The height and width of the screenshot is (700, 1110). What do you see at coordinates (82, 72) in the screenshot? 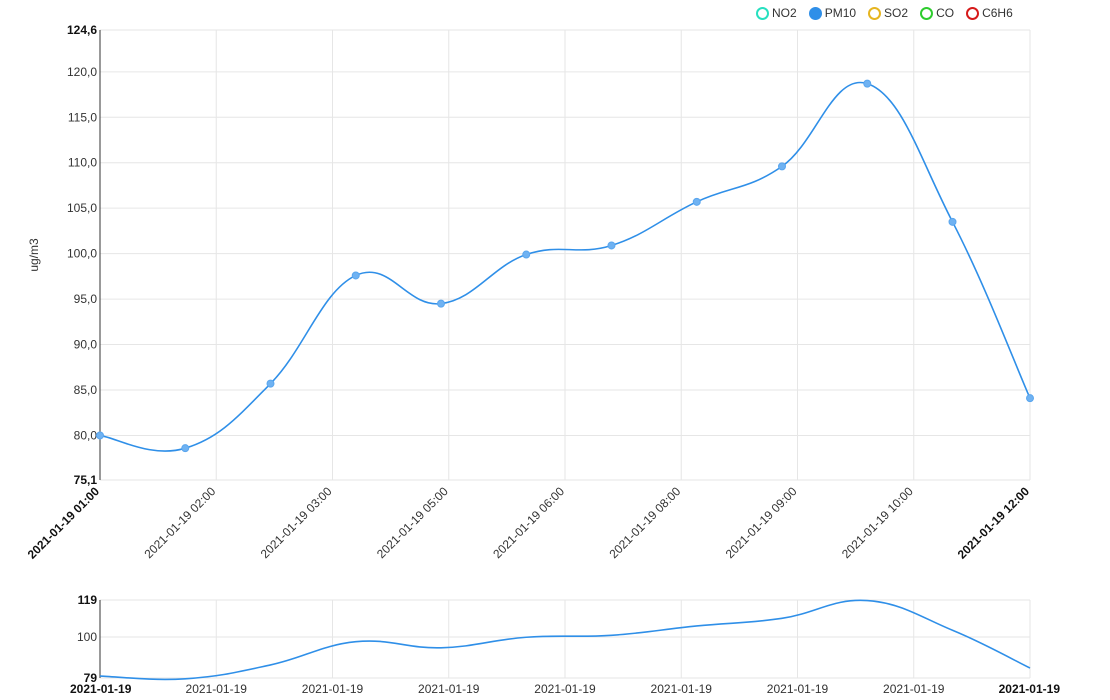
I see `y-tick-label: 120,0` at bounding box center [82, 72].